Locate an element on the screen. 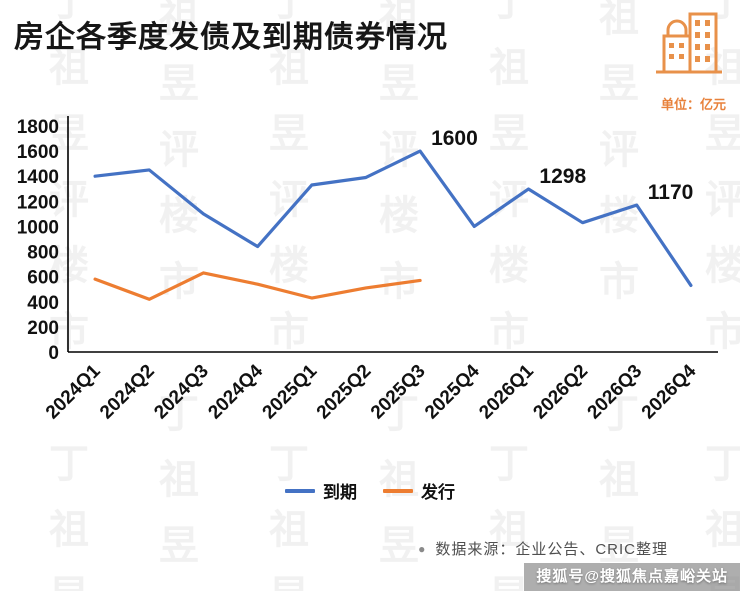 Image resolution: width=740 pixels, height=591 pixels. y-tick-label: 800 is located at coordinates (43, 253).